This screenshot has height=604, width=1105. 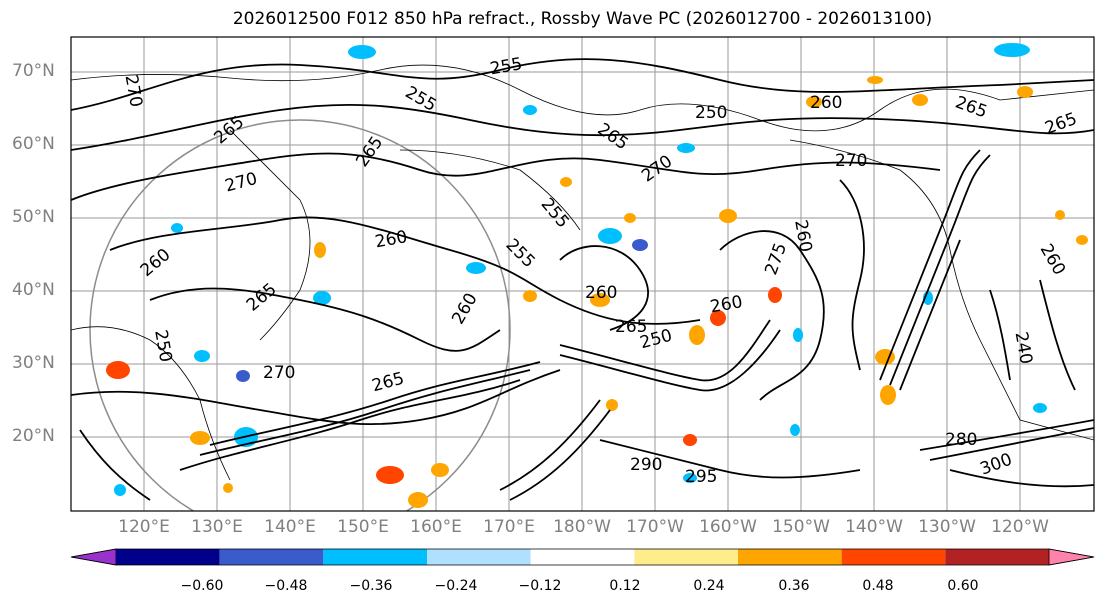 I want to click on colorbar-tick-label: −0.60, so click(x=202, y=586).